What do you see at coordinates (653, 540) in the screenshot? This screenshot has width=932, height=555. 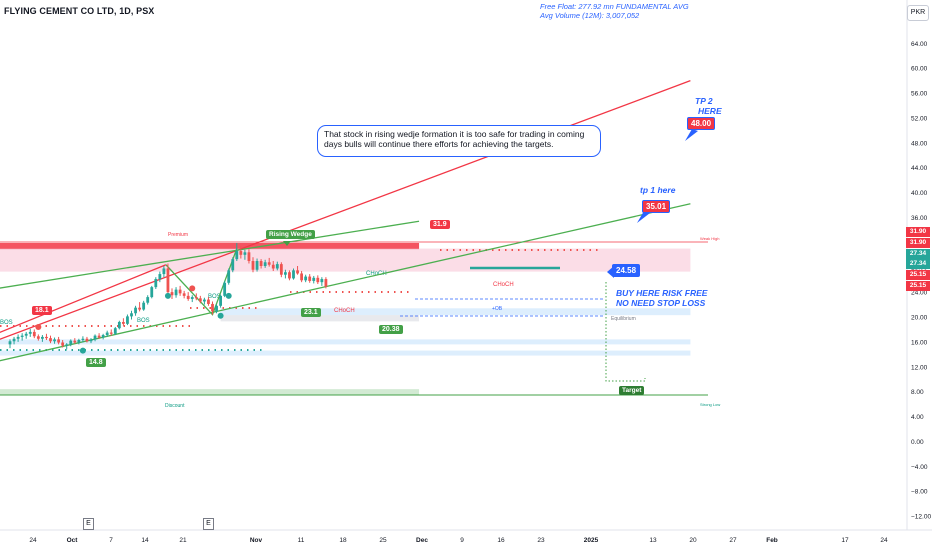 I see `x-tick-14: 13` at bounding box center [653, 540].